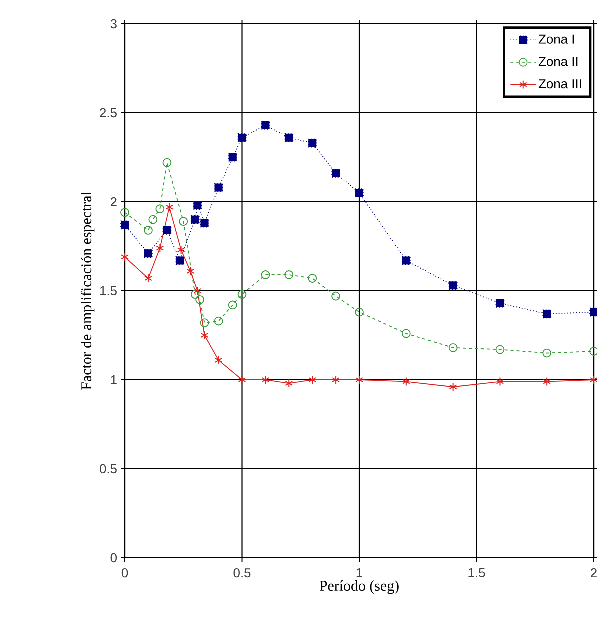  What do you see at coordinates (560, 84) in the screenshot?
I see `legend-label: Zona III` at bounding box center [560, 84].